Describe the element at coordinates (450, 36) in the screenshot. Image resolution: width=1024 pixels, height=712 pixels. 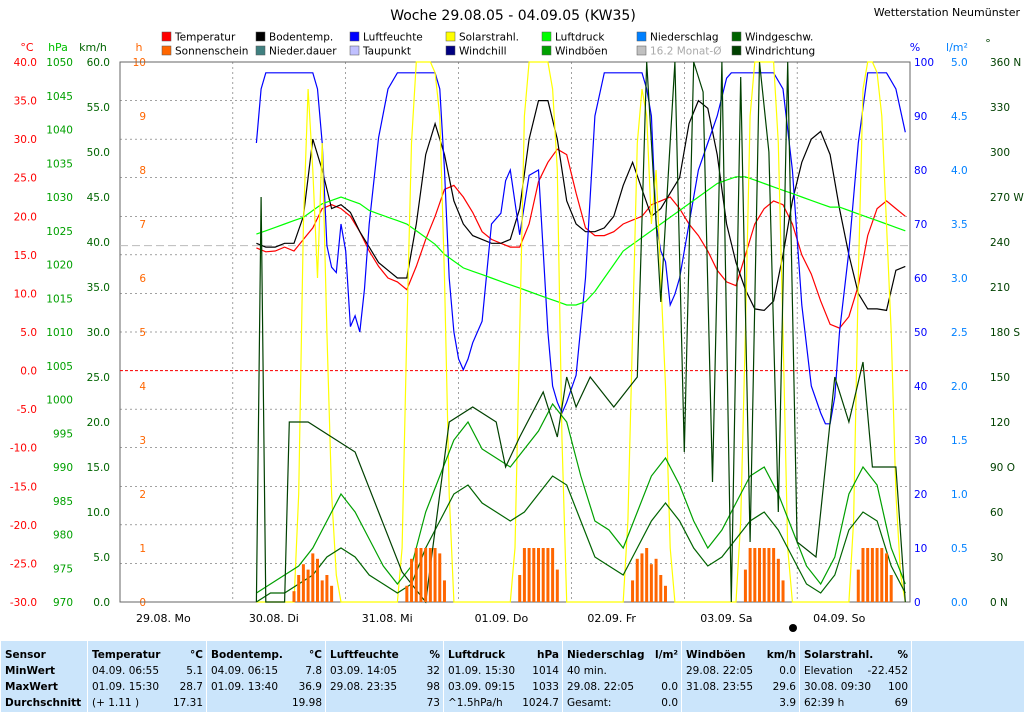
I see `legend-swatch-solar` at that location.